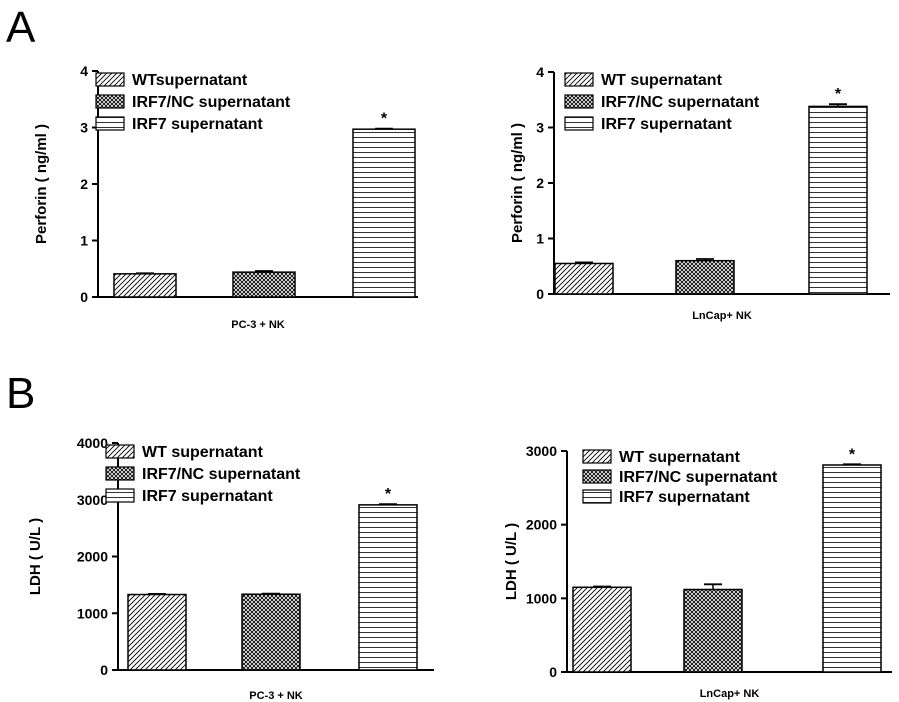 The height and width of the screenshot is (702, 899). Describe the element at coordinates (20, 393) in the screenshot. I see `panel-label-b: B` at that location.